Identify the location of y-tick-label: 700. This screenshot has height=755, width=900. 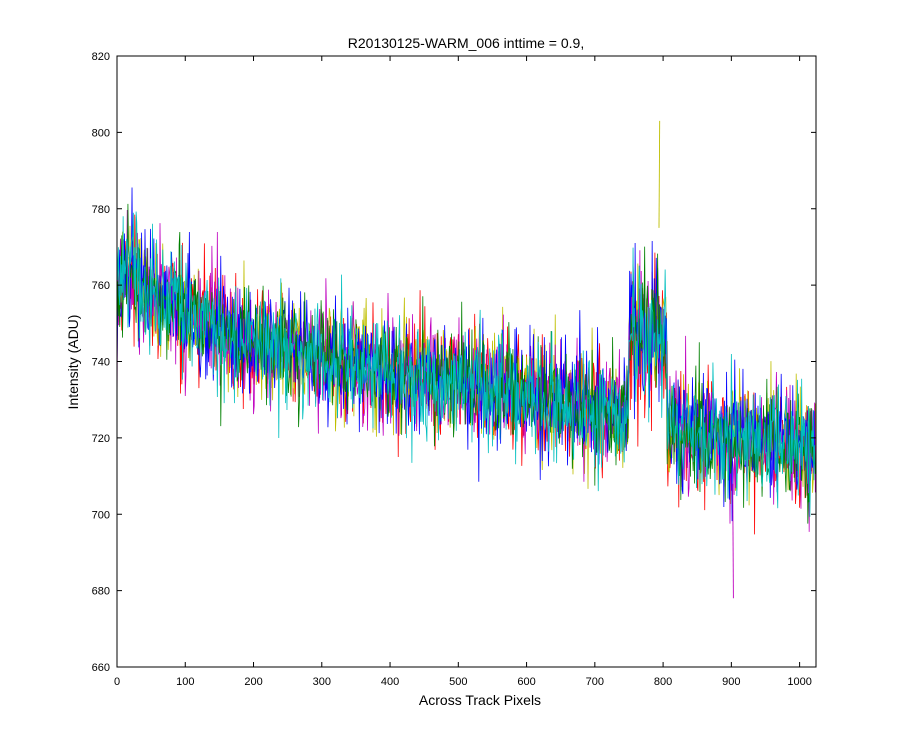
(101, 515).